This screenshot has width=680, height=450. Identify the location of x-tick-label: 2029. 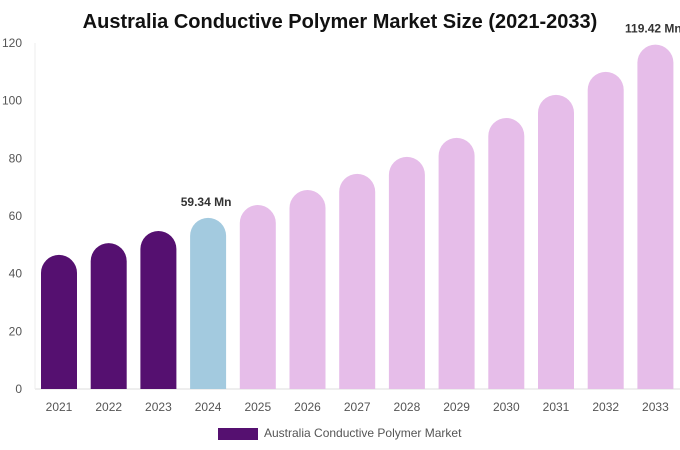
(456, 407).